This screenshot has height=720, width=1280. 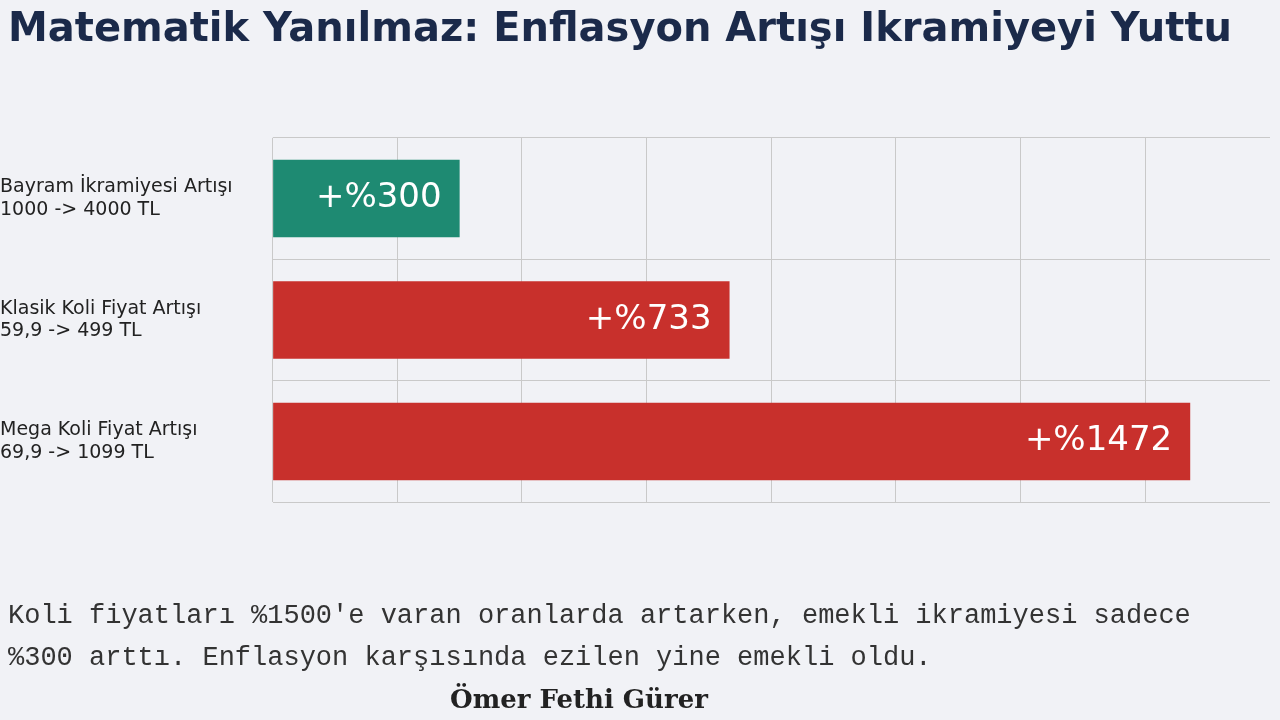 What do you see at coordinates (579, 699) in the screenshot?
I see `text: Ömer Fethi Gürer` at bounding box center [579, 699].